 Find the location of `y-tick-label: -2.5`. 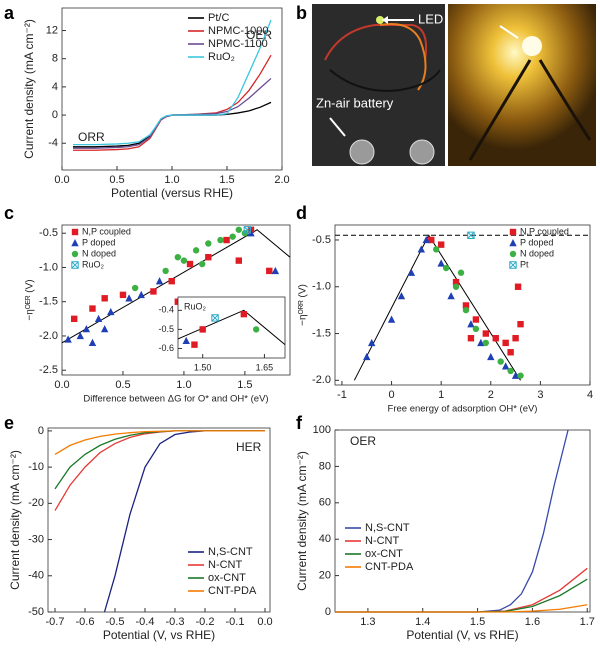

y-tick-label: -2.5 is located at coordinates (48, 370).